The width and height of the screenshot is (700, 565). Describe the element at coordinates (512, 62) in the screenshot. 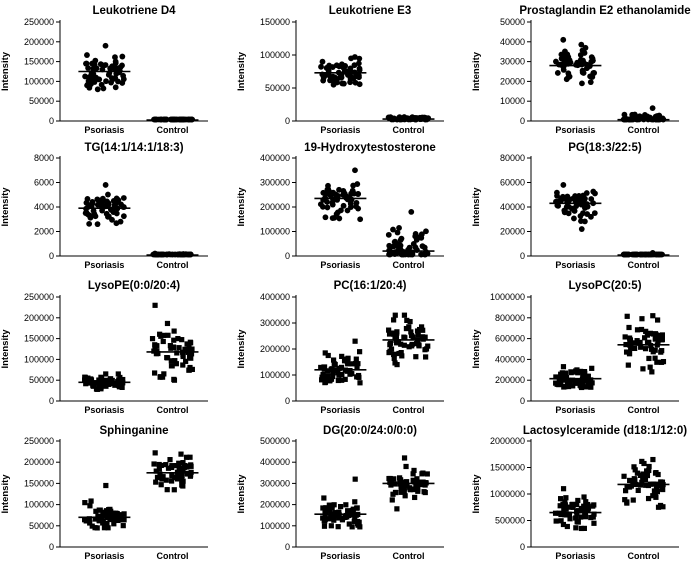

I see `y-tick-label: 30000` at that location.